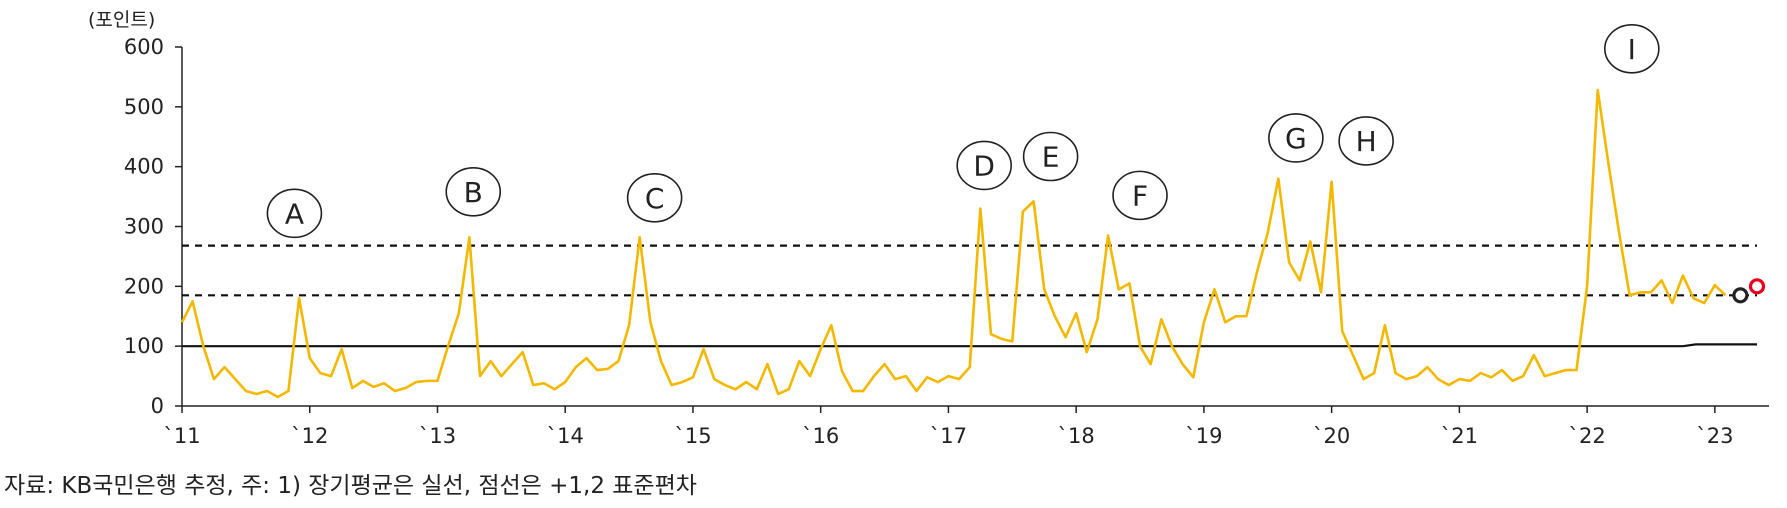 This screenshot has width=1787, height=508. What do you see at coordinates (309, 436) in the screenshot?
I see `x-tick-label: `12` at bounding box center [309, 436].